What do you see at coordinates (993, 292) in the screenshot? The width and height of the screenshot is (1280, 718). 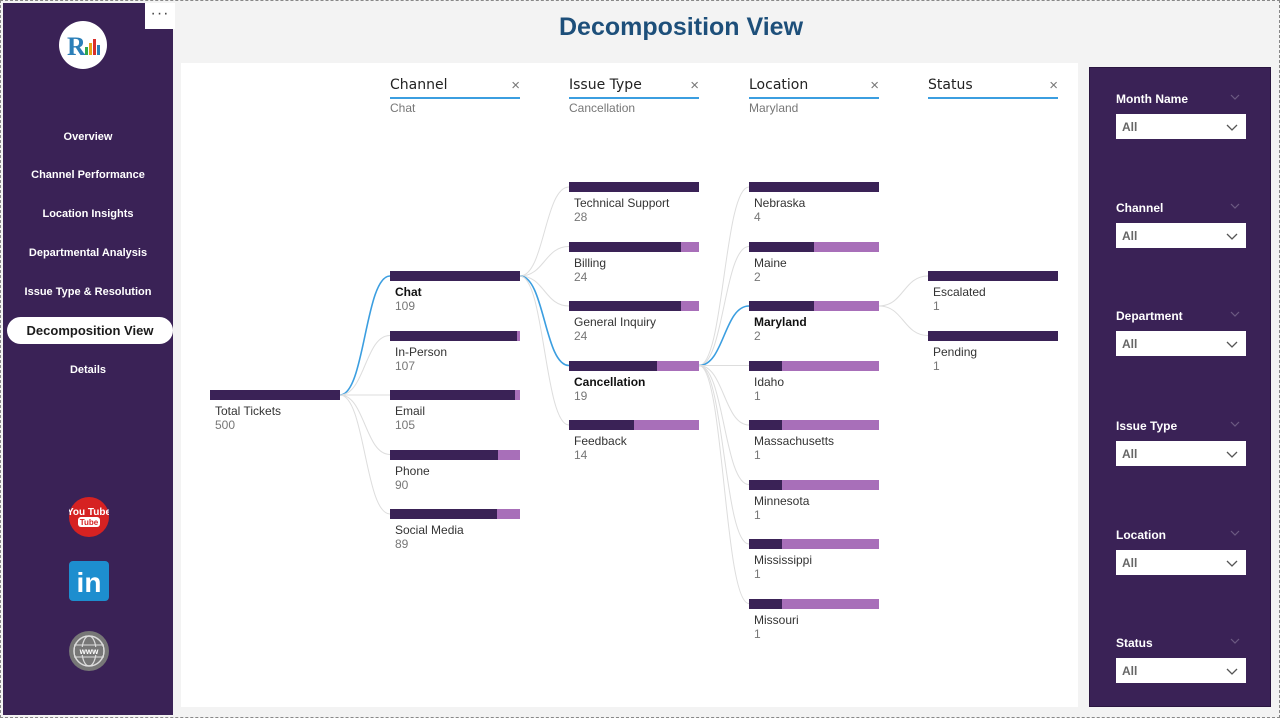 I see `node-escalated: Escalated 1` at bounding box center [993, 292].